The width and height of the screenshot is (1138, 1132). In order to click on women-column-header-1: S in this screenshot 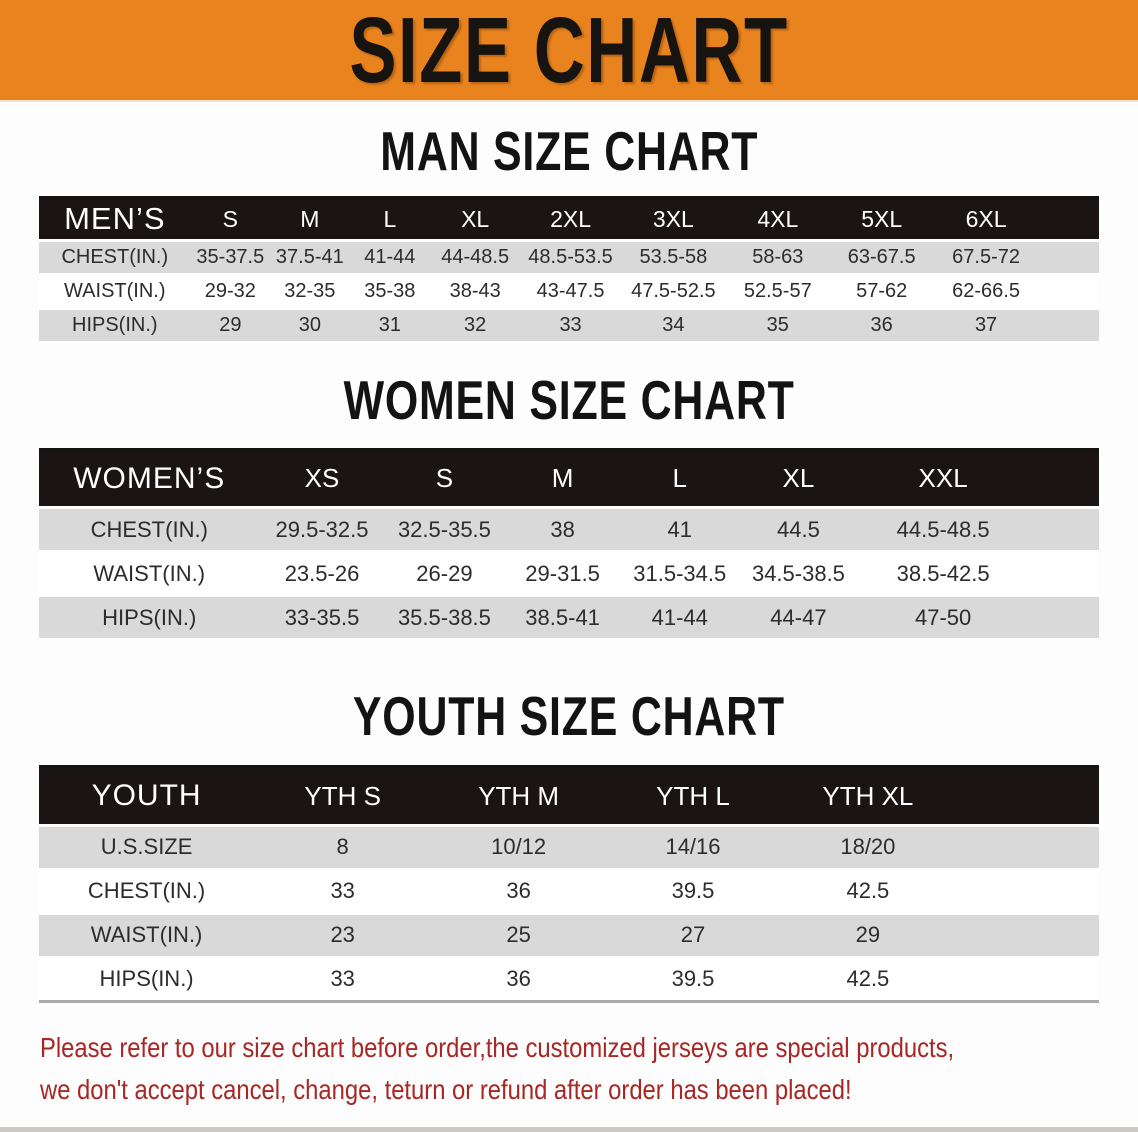, I will do `click(444, 478)`.